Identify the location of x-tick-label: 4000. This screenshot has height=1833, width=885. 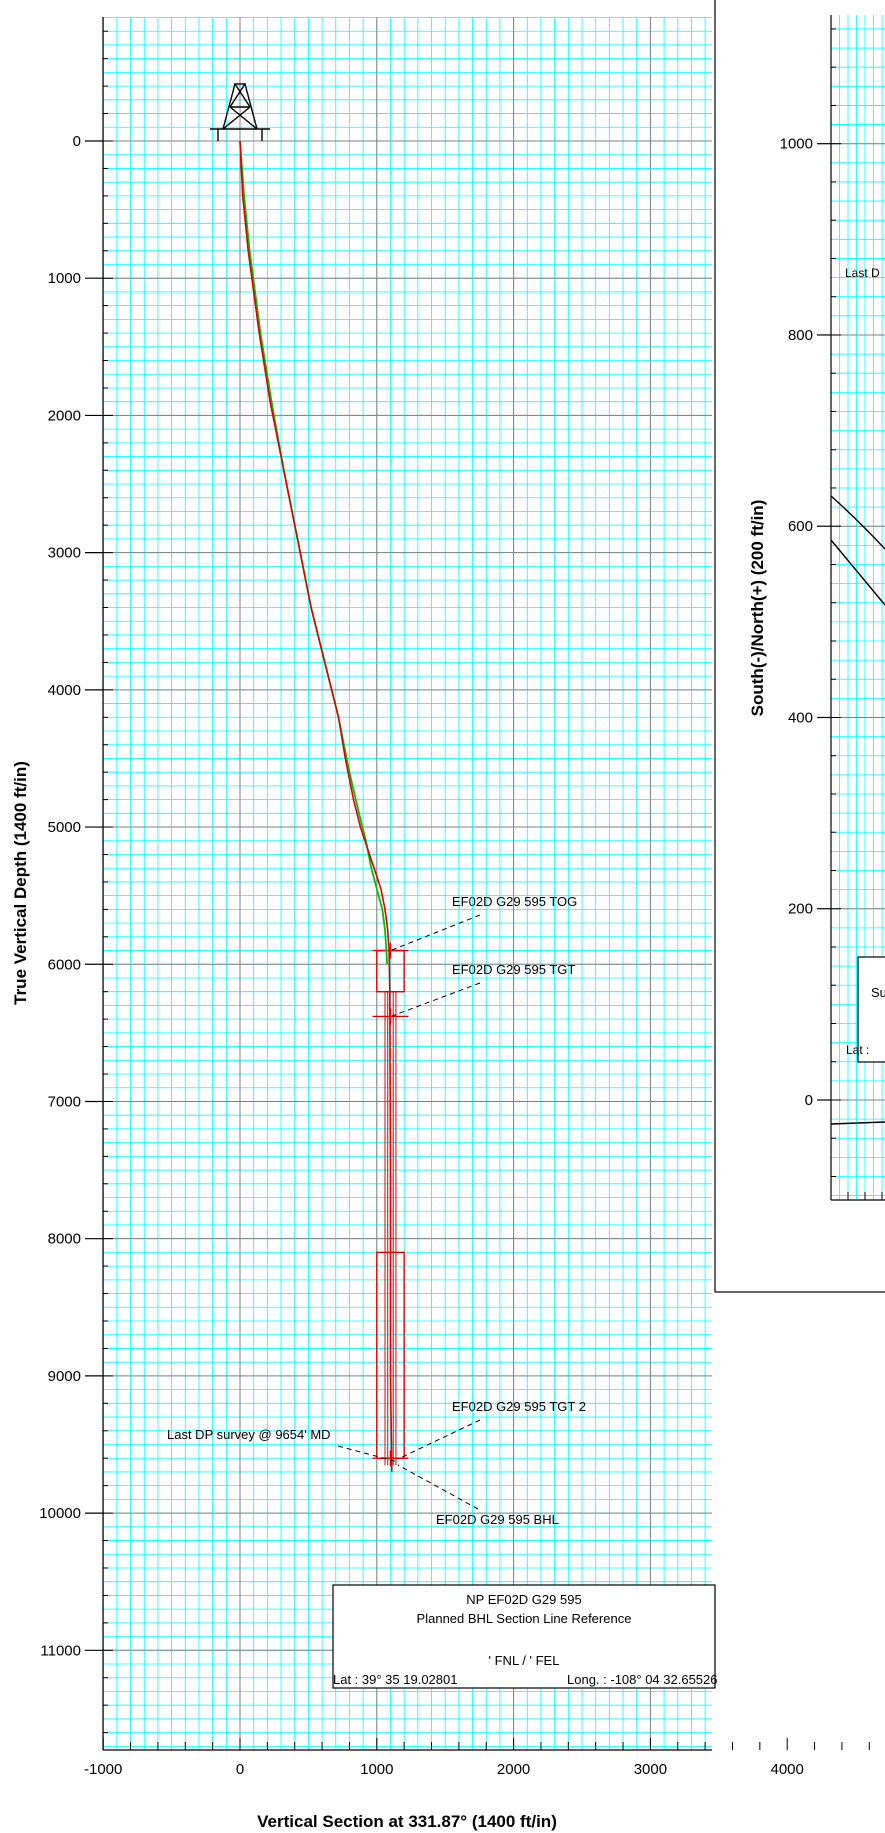
(787, 1769).